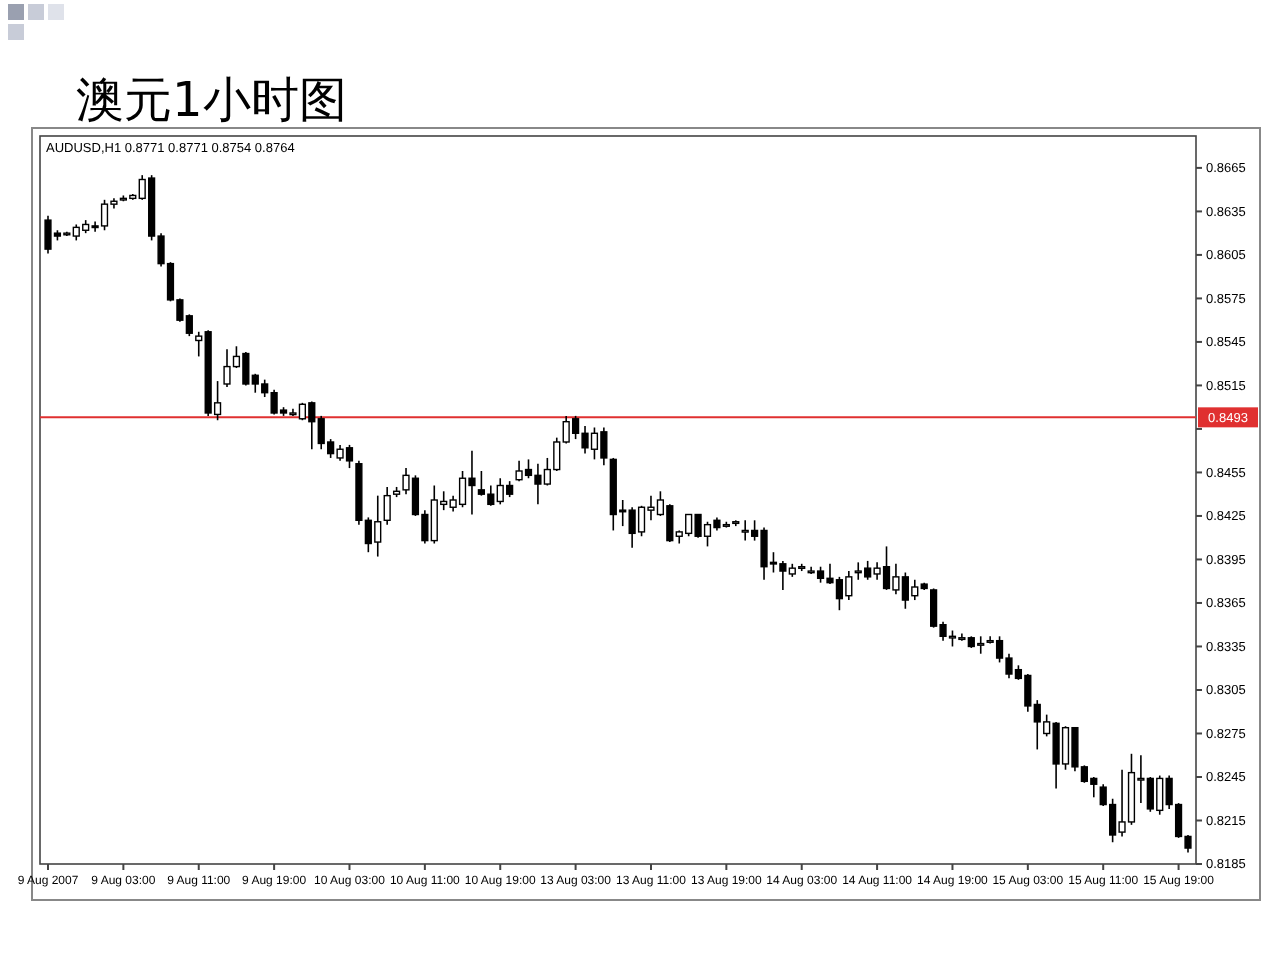 The image size is (1280, 960). Describe the element at coordinates (211, 100) in the screenshot. I see `chart-title: 澳元1小时图` at that location.